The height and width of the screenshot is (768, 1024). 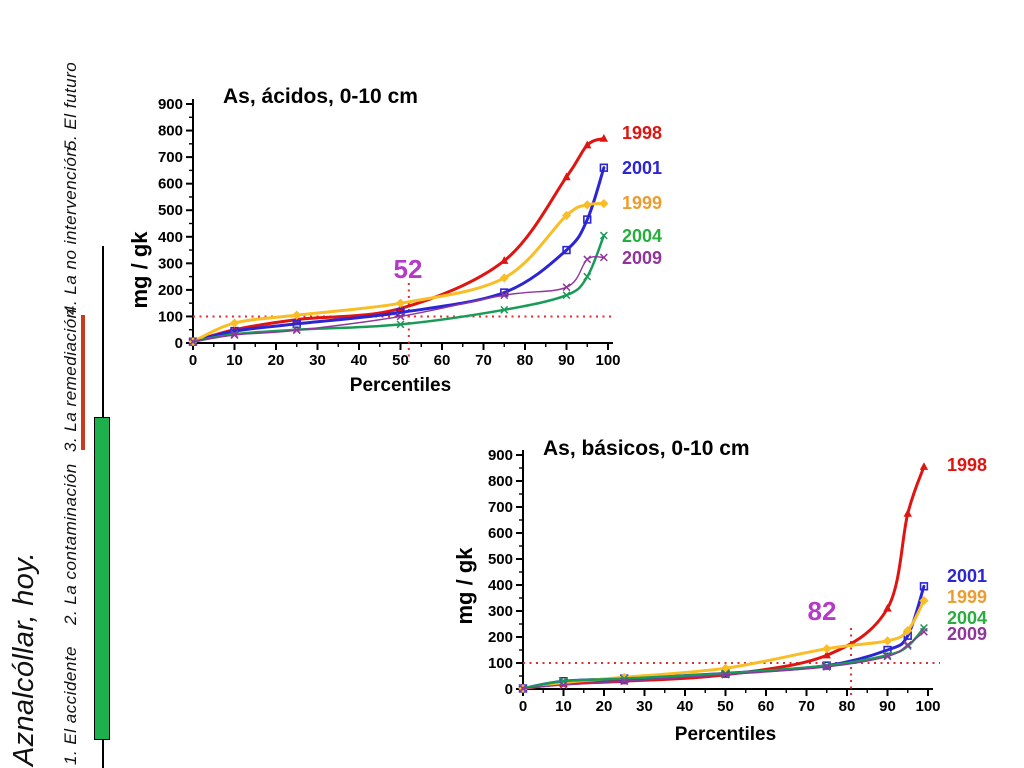 What do you see at coordinates (70, 230) in the screenshot?
I see `outline-item-la-no-intervencion: 4. La no intervención` at bounding box center [70, 230].